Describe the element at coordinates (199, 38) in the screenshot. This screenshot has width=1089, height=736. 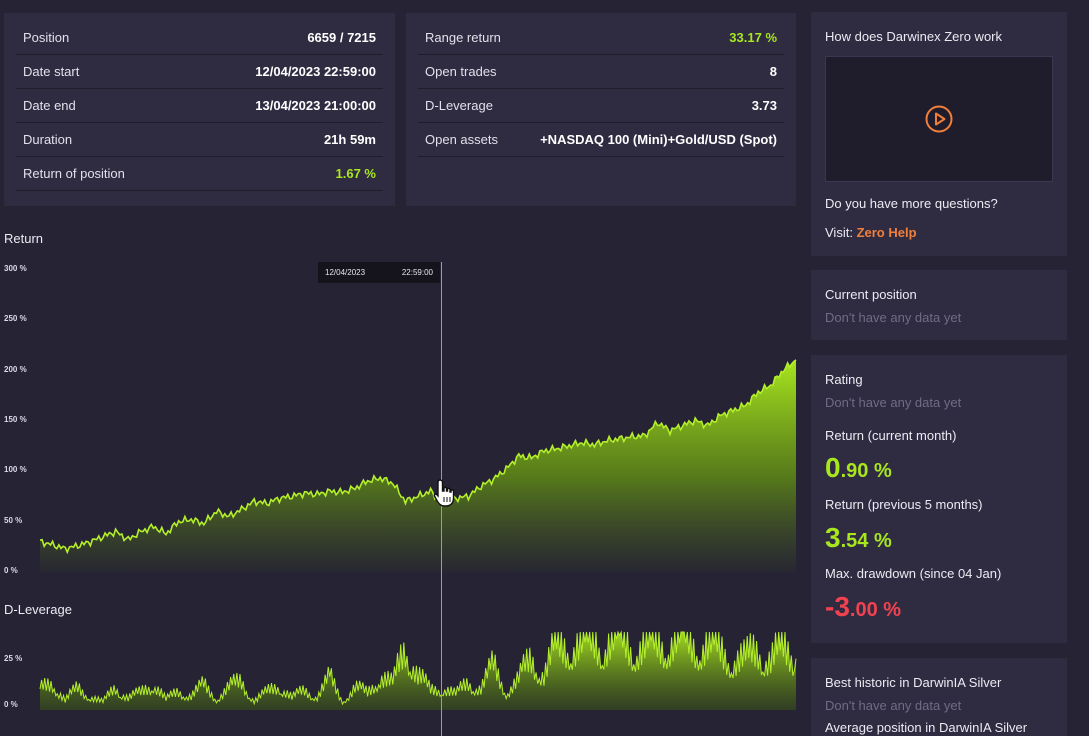
I see `stat-row: Position 6659 / 7215` at that location.